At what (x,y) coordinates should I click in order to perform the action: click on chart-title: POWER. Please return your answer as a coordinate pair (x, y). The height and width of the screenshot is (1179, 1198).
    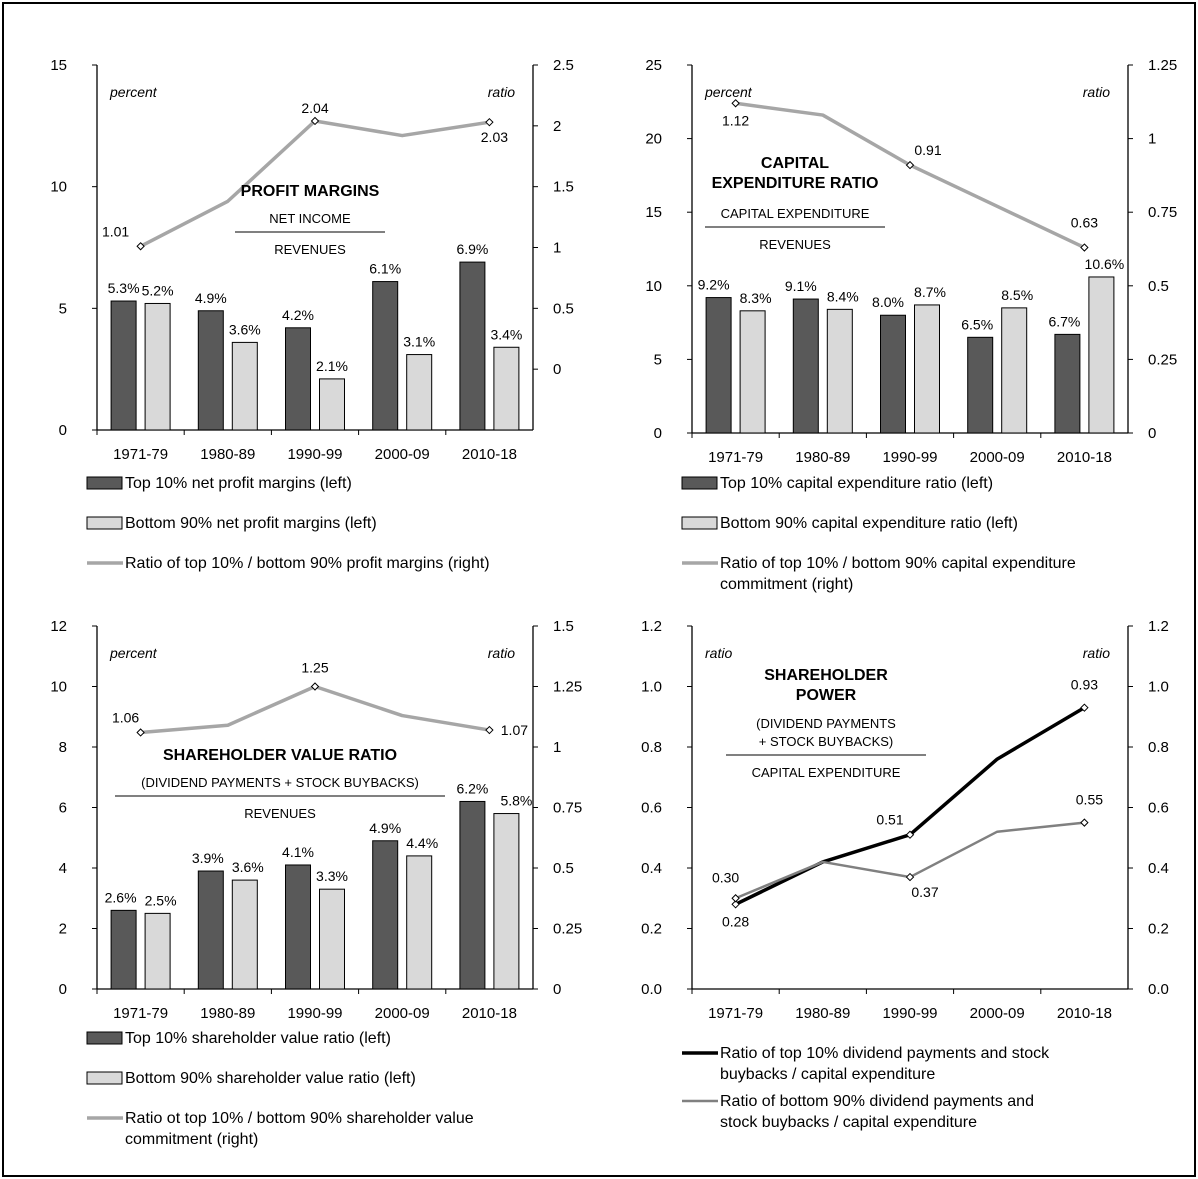
    Looking at the image, I should click on (826, 695).